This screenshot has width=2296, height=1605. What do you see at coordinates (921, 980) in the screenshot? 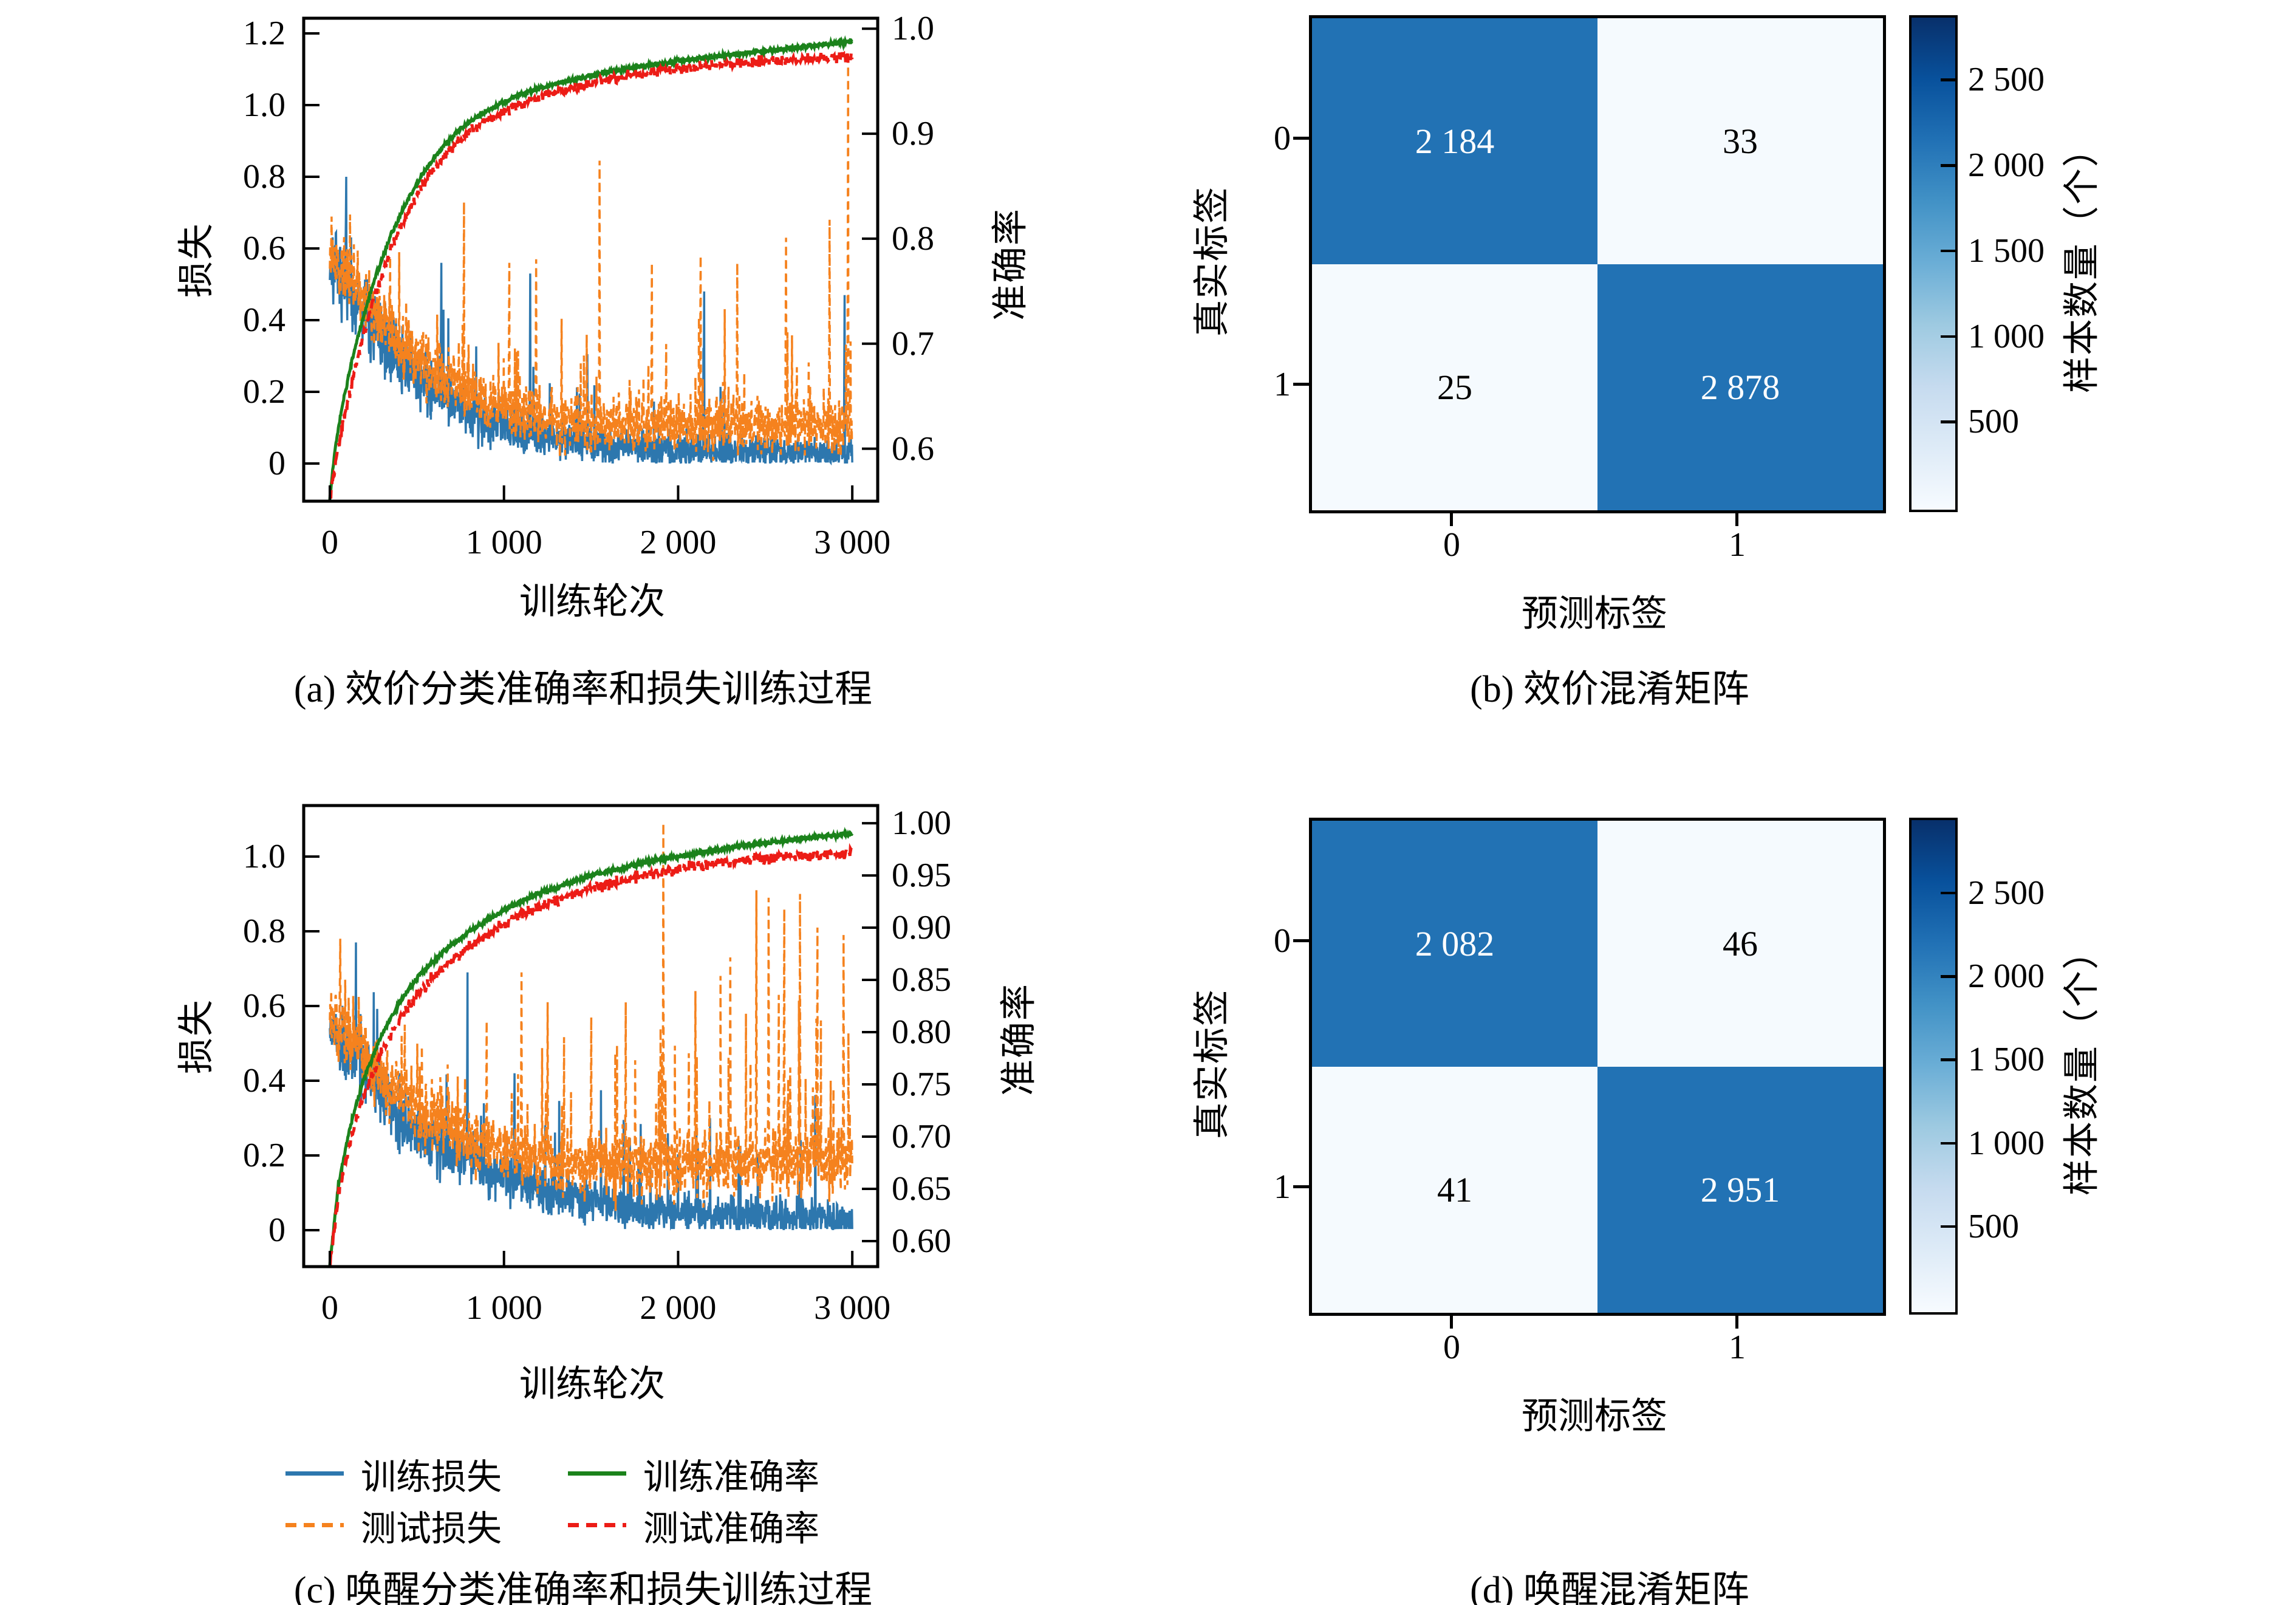
I see `tick-label: 0.85` at bounding box center [921, 980].